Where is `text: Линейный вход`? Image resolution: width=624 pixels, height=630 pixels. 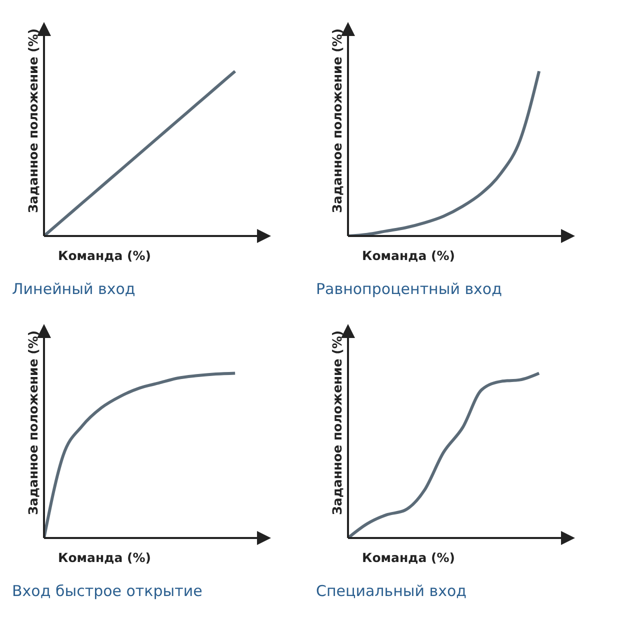 text: Линейный вход is located at coordinates (74, 289).